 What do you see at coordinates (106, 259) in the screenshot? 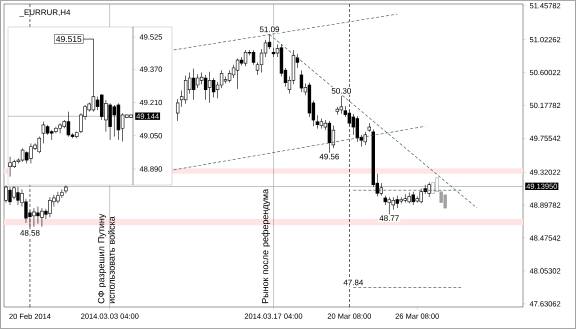
I see `ref-line-label: СФ разрешил Путину использовать войска` at bounding box center [106, 259].